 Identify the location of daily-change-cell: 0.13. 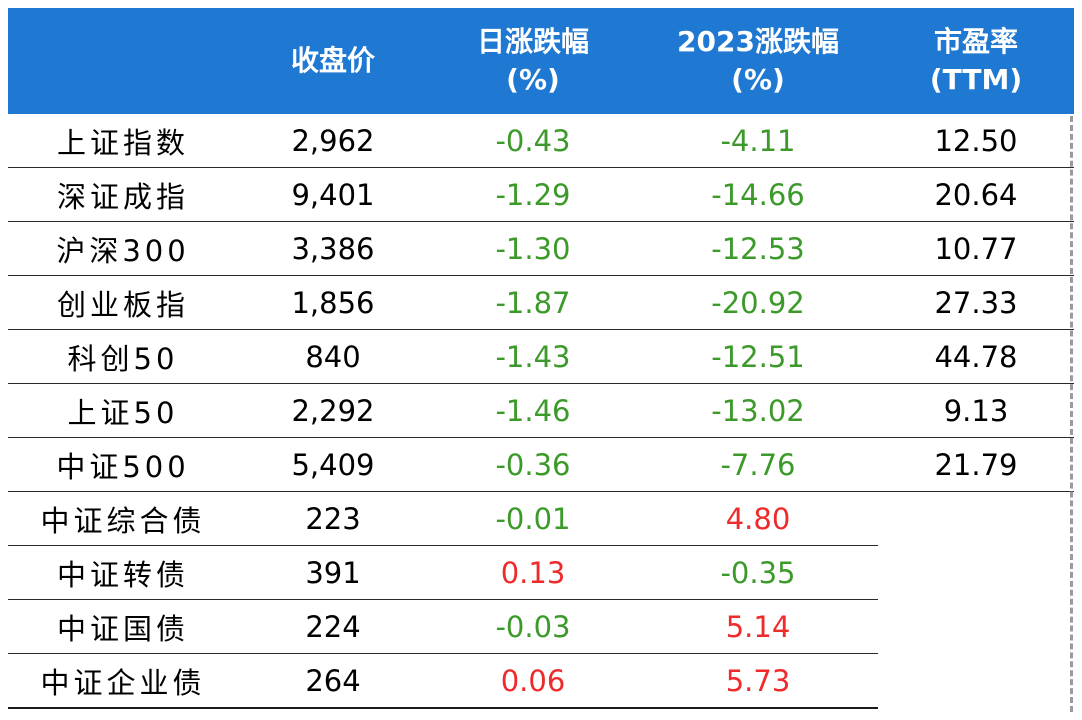
(533, 572).